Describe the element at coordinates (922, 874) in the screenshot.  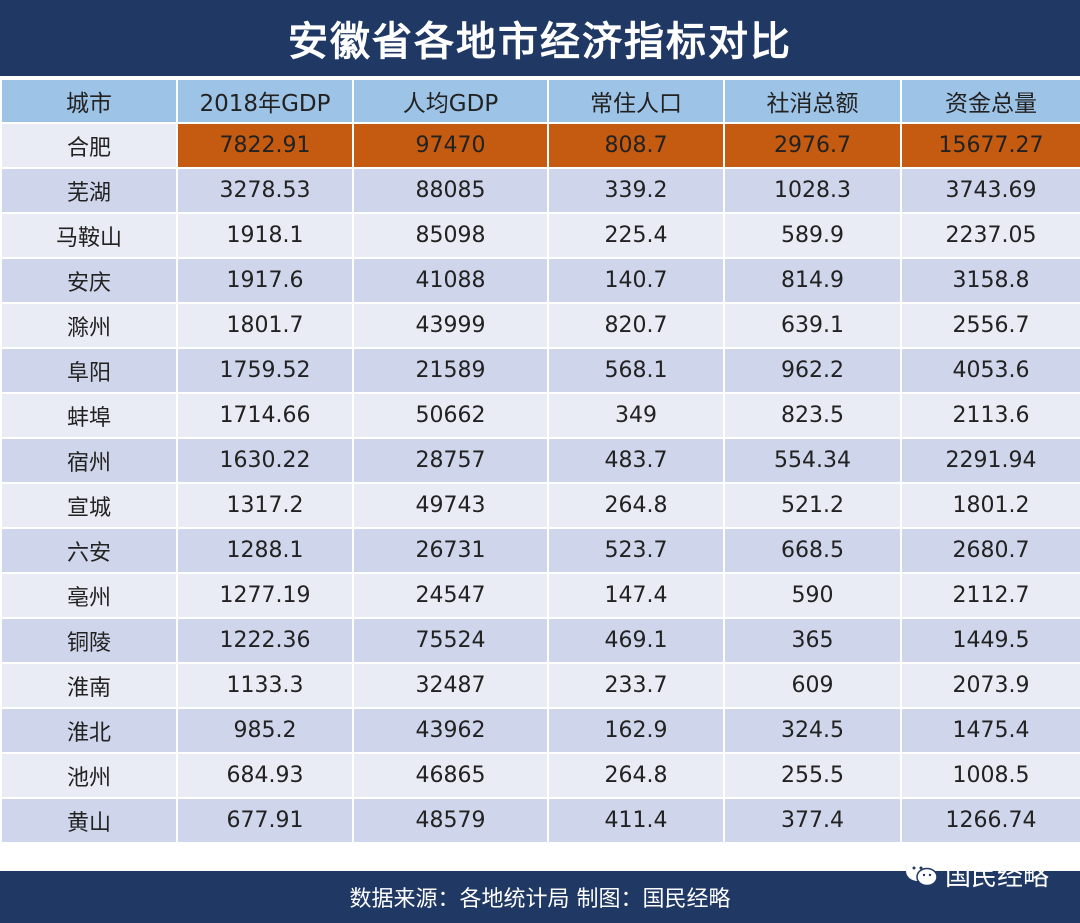
I see `wechat-icon` at that location.